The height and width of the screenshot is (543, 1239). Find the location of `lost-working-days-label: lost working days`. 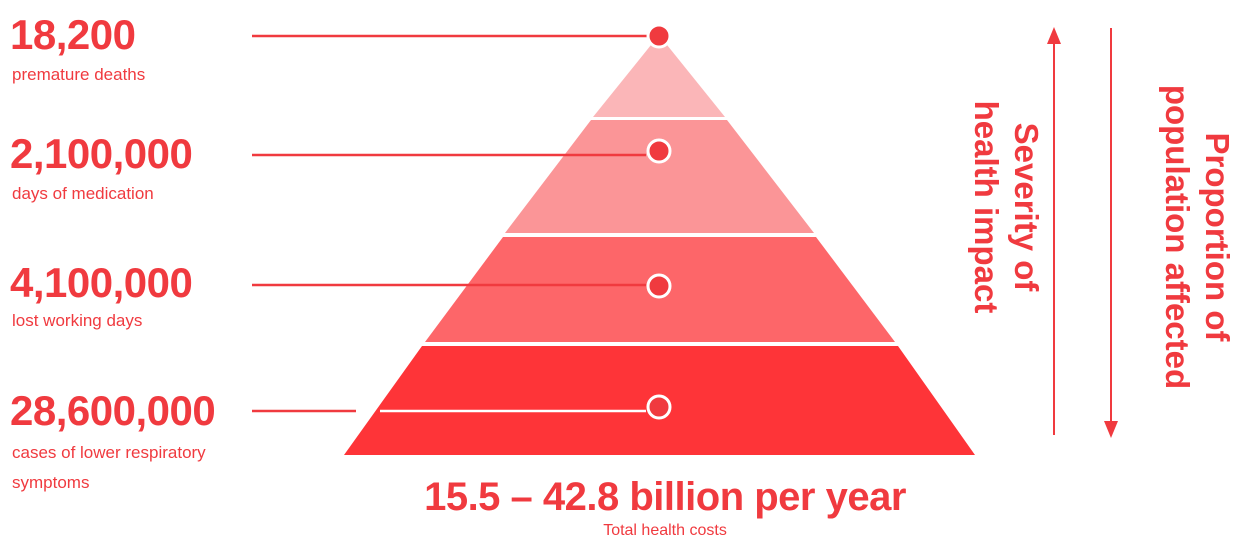

lost-working-days-label: lost working days is located at coordinates (77, 320).